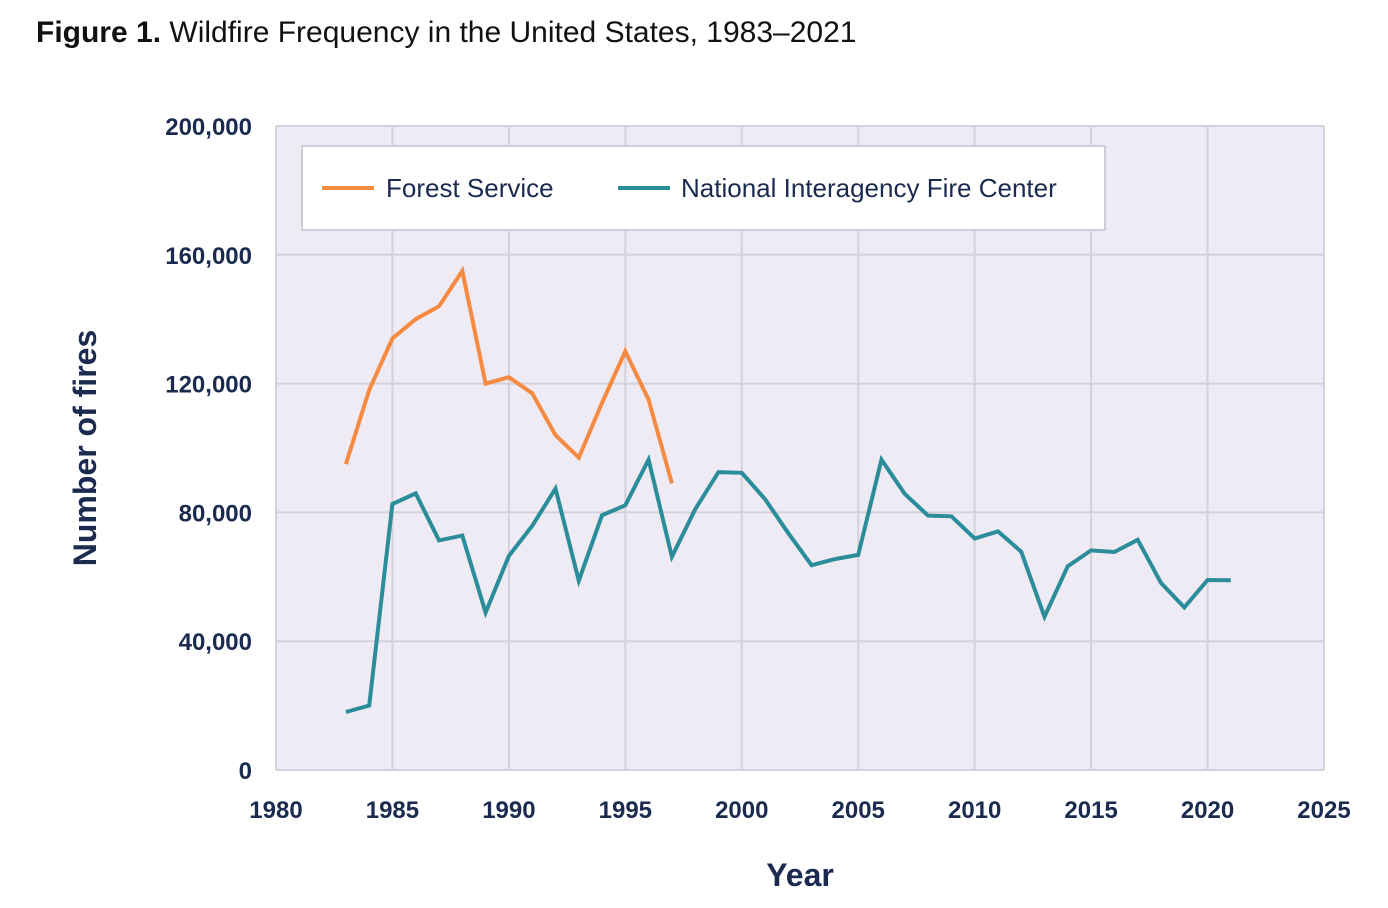  Describe the element at coordinates (1090, 810) in the screenshot. I see `x-tick-label: 2015` at that location.